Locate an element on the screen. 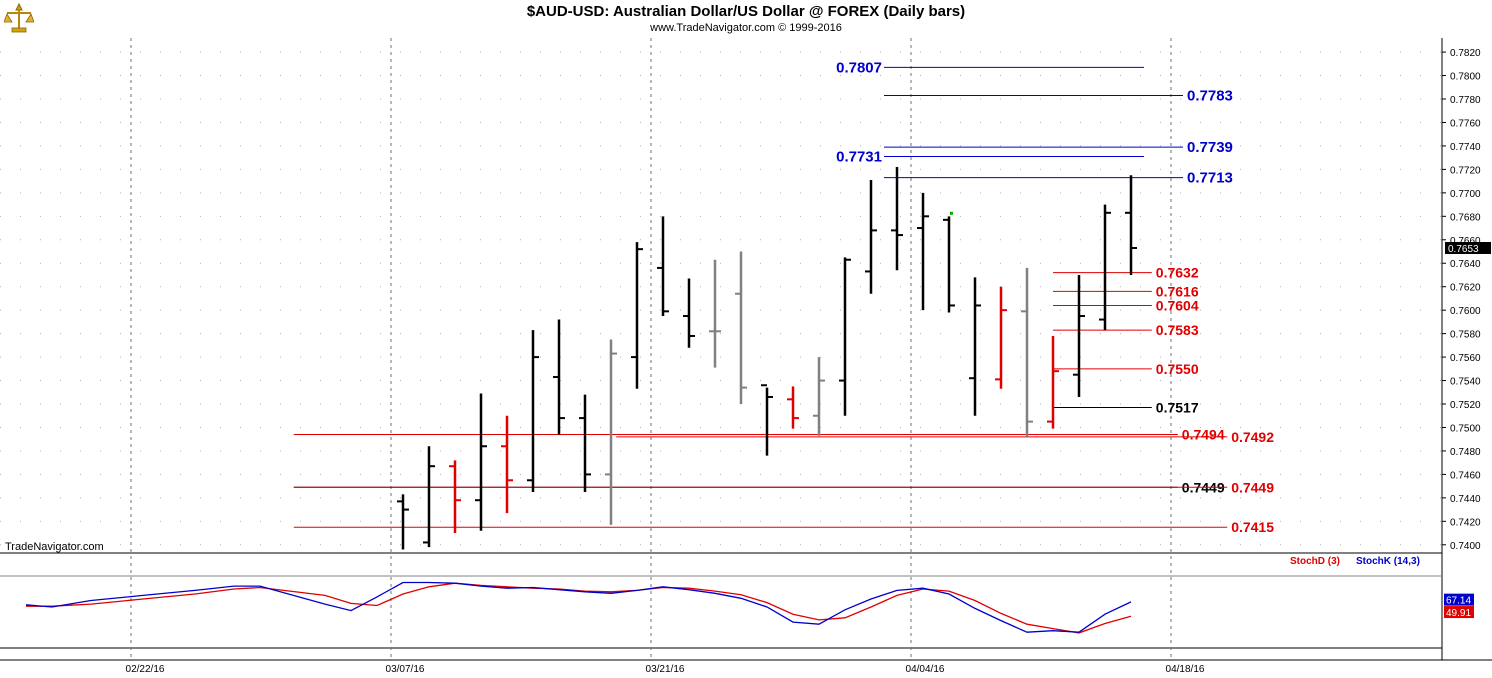  stoch-d-value: 49.91 is located at coordinates (1458, 613).